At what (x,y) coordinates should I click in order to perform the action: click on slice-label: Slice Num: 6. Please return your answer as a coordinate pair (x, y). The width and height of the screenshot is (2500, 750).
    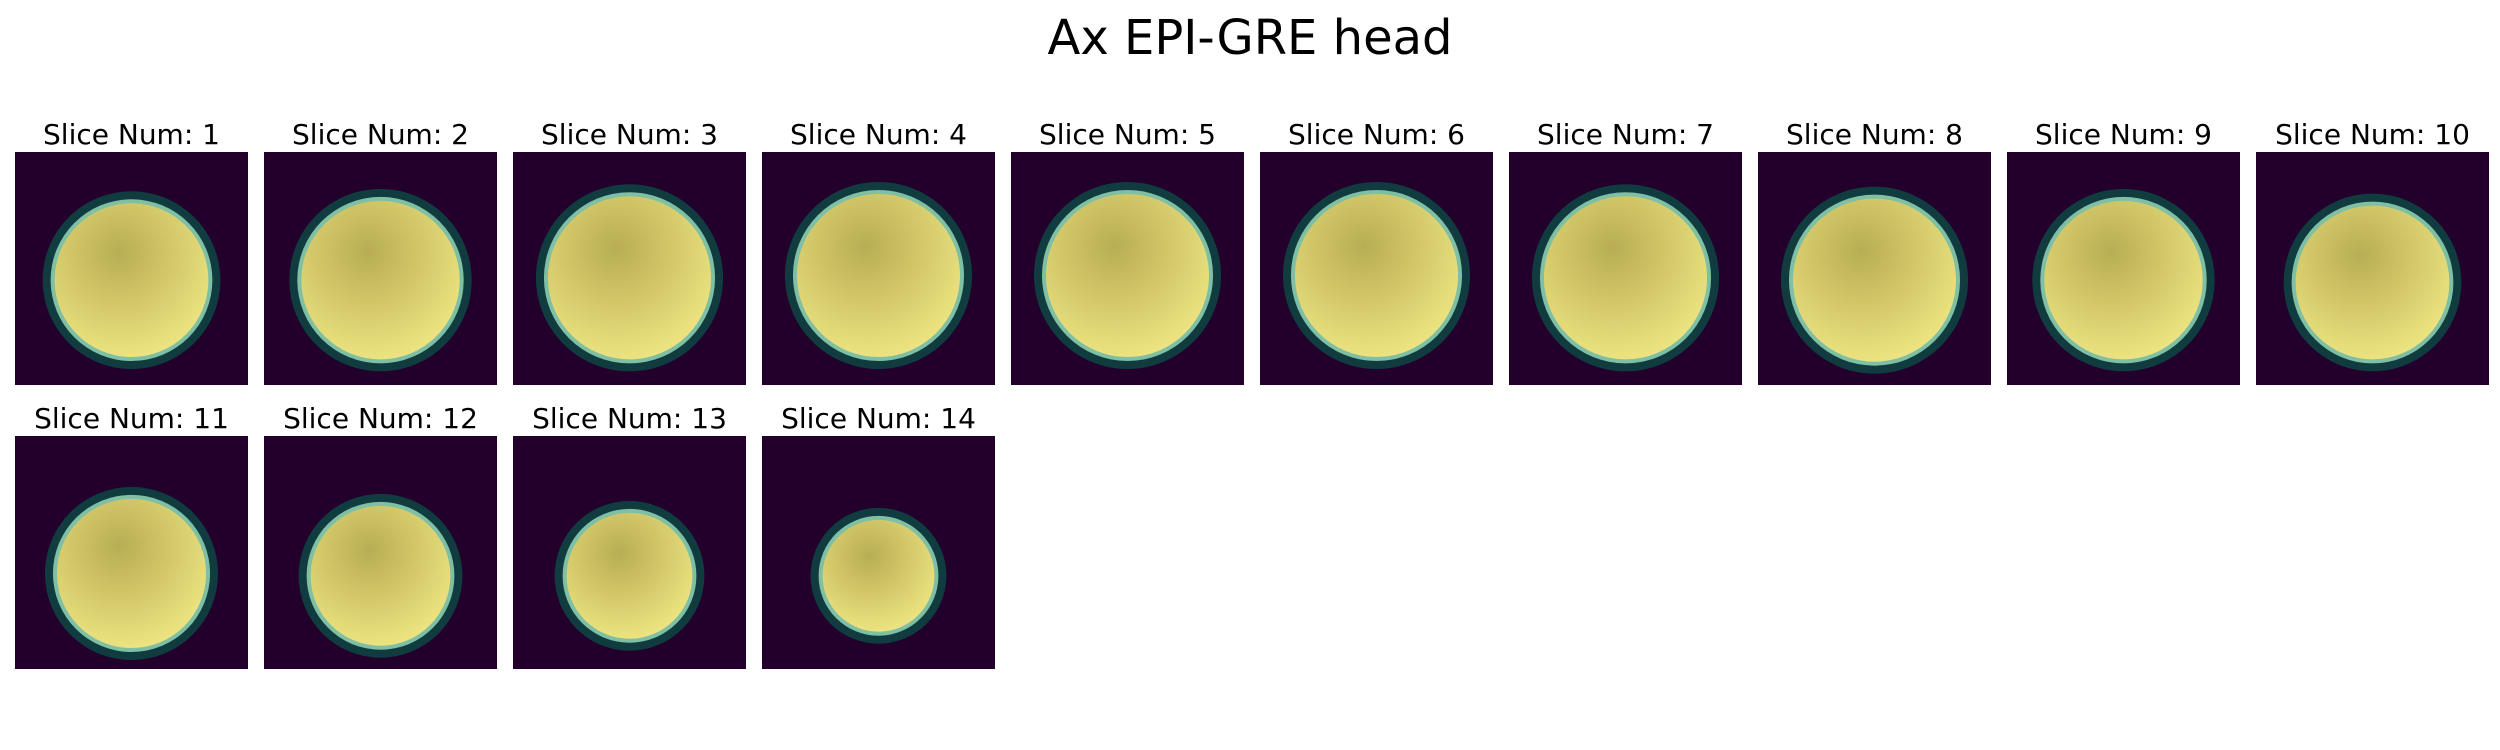
    Looking at the image, I should click on (1376, 134).